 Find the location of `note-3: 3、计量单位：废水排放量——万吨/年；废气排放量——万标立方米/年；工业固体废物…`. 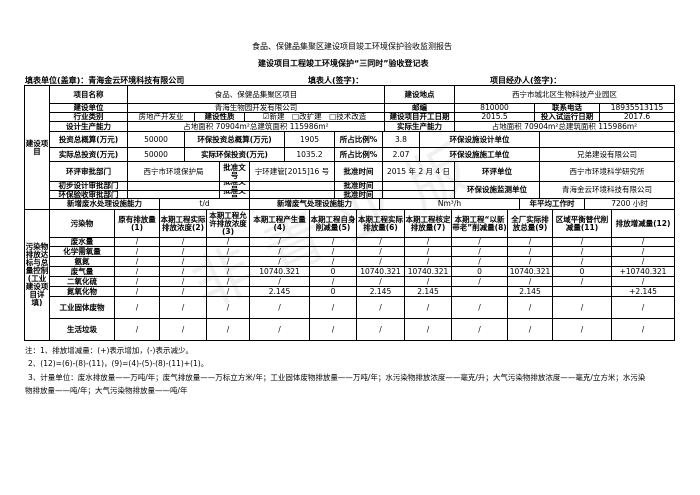

note-3: 3、计量单位：废水排放量——万吨/年；废气排放量——万标立方米/年；工业固体废物… is located at coordinates (337, 377).